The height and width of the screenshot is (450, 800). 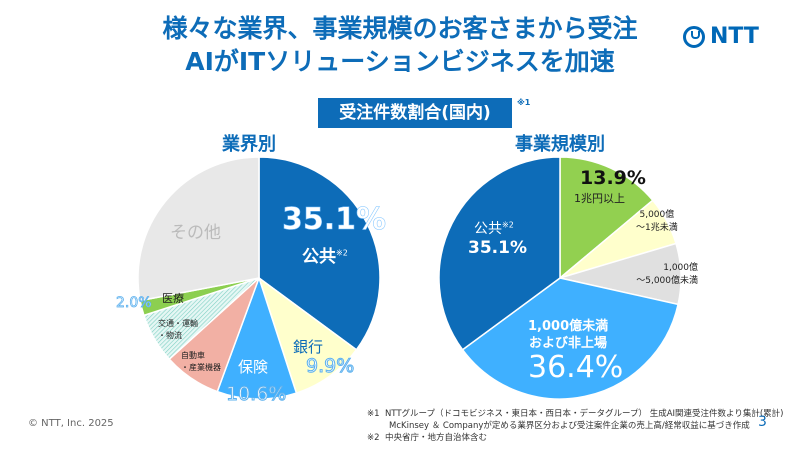 What do you see at coordinates (568, 335) in the screenshot?
I see `label-small: 1,000億未満 および非上場` at bounding box center [568, 335].